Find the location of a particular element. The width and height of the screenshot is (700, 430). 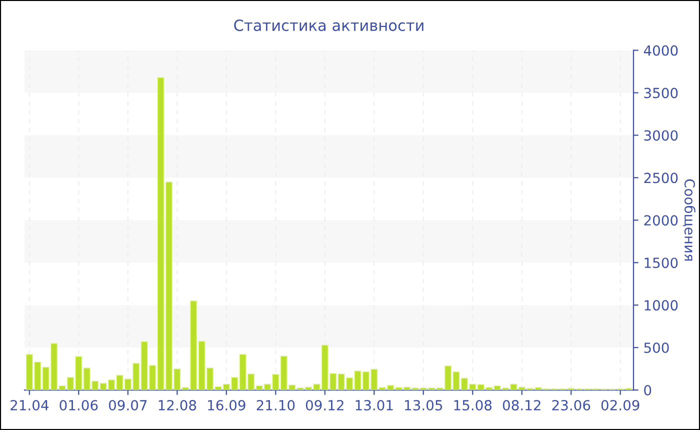

x-tick-label: 08.12 is located at coordinates (521, 405).